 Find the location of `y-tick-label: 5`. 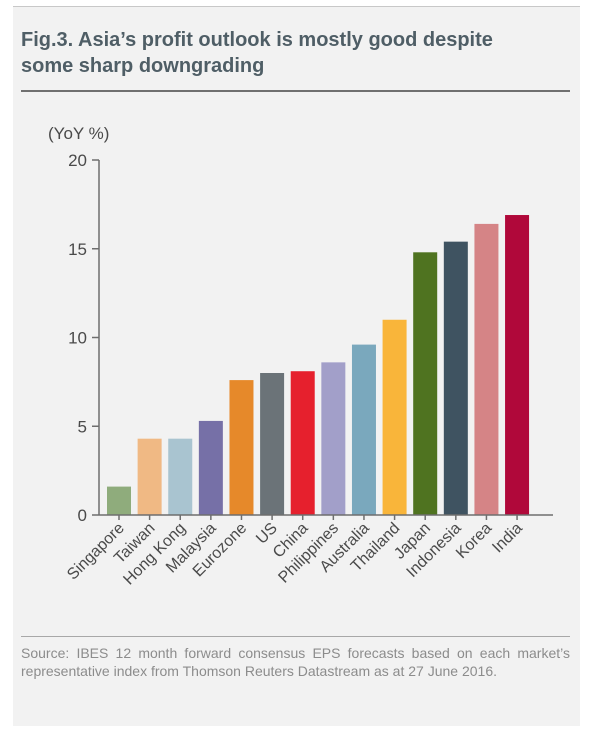

y-tick-label: 5 is located at coordinates (82, 426).